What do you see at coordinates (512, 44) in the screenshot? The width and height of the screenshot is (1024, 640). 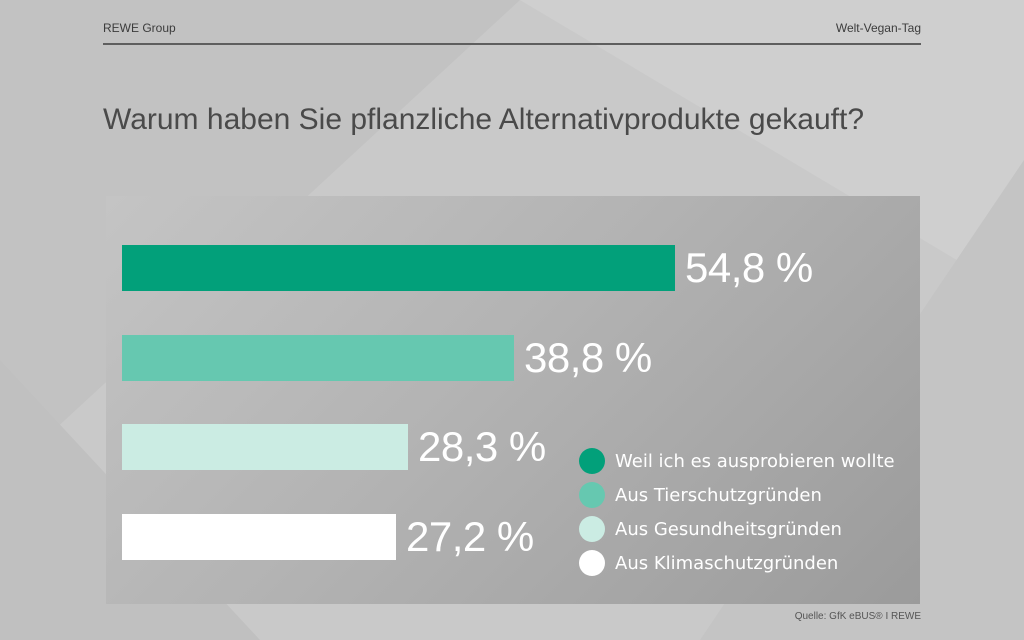 I see `header-divider` at bounding box center [512, 44].